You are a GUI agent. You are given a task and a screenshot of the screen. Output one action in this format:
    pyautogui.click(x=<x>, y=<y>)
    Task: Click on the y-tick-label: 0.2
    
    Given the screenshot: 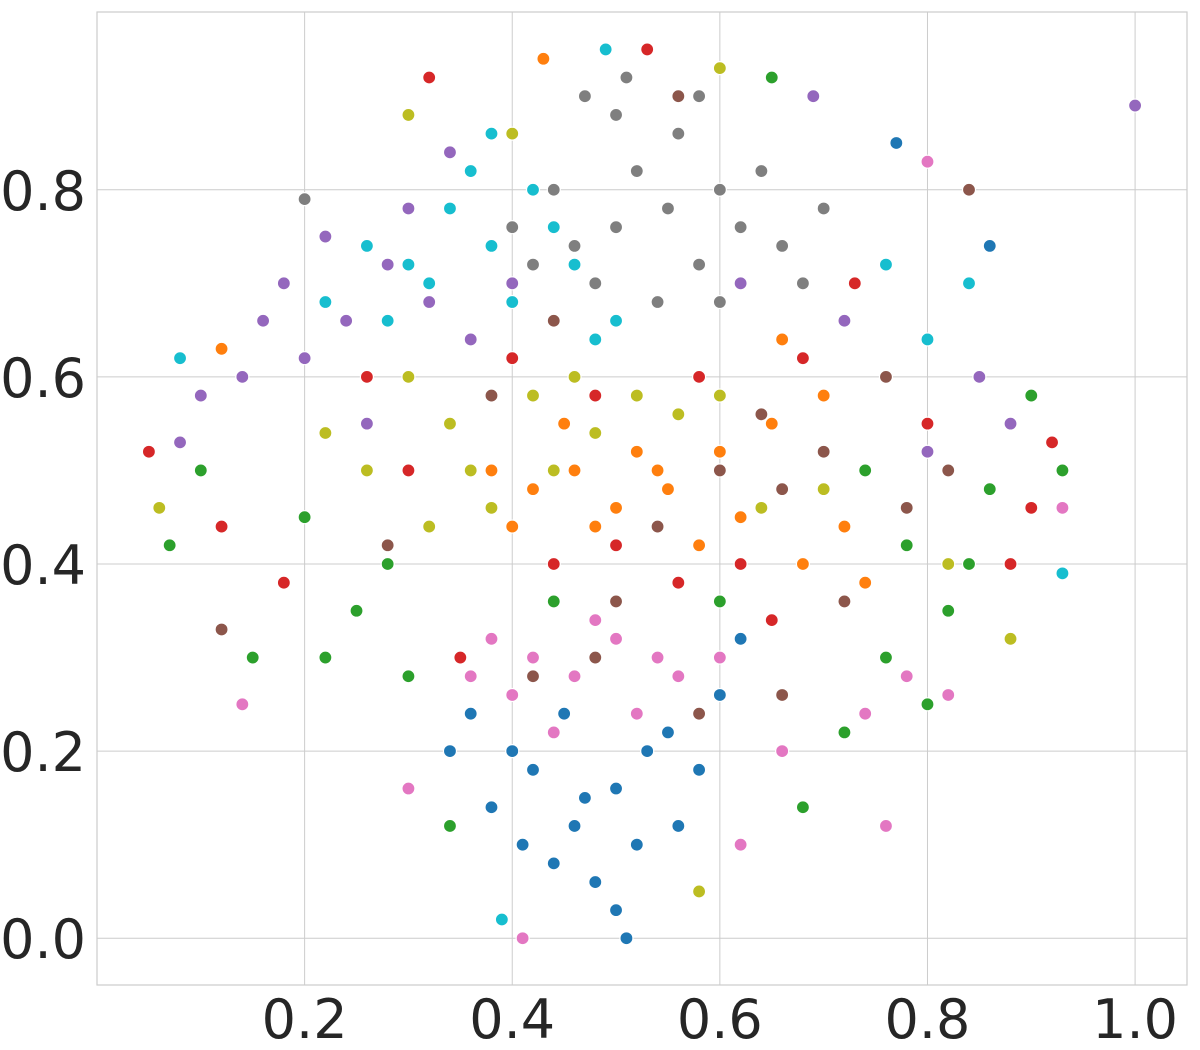 What is the action you would take?
    pyautogui.click(x=43, y=752)
    